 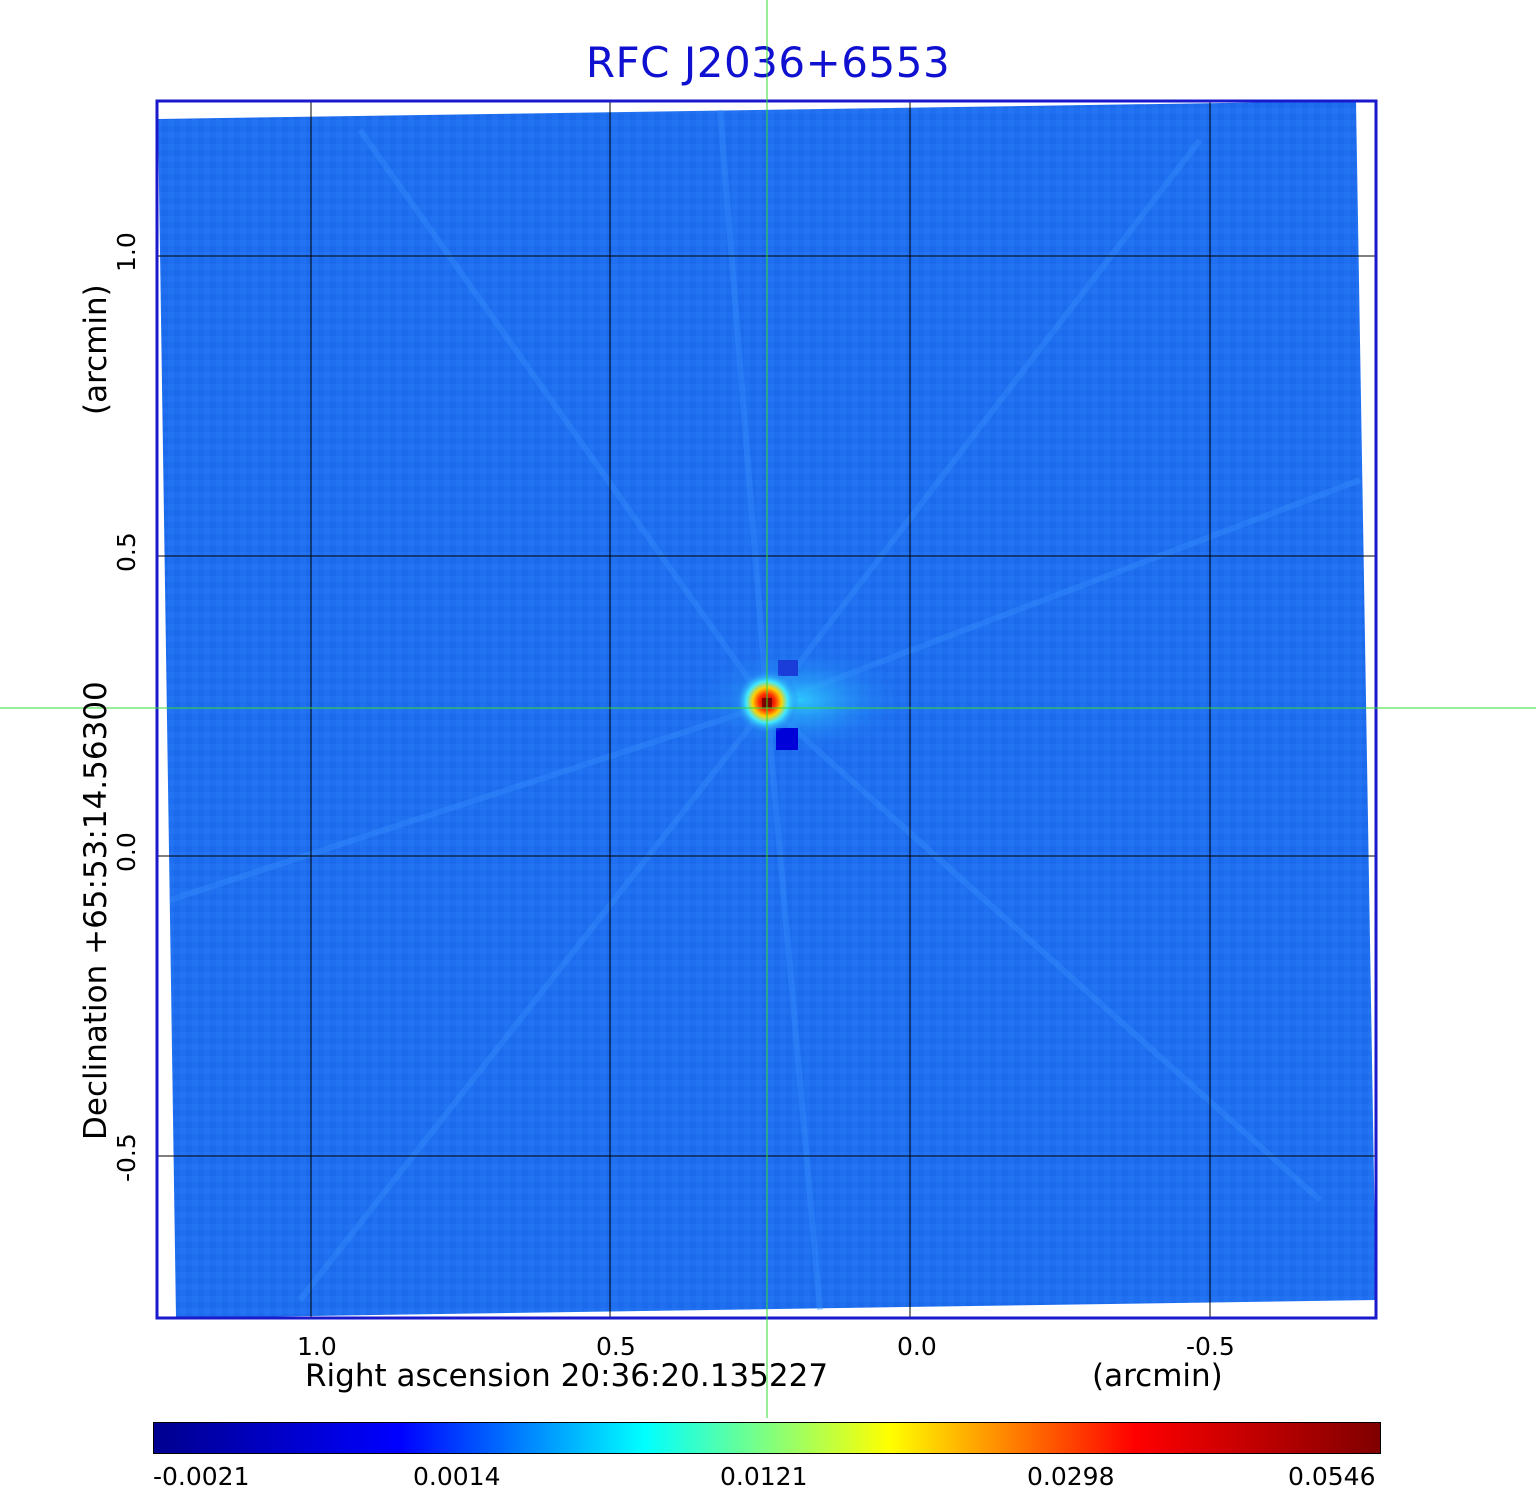 What do you see at coordinates (96, 910) in the screenshot?
I see `y-axis-label: Declination +65:53:14.56300` at bounding box center [96, 910].